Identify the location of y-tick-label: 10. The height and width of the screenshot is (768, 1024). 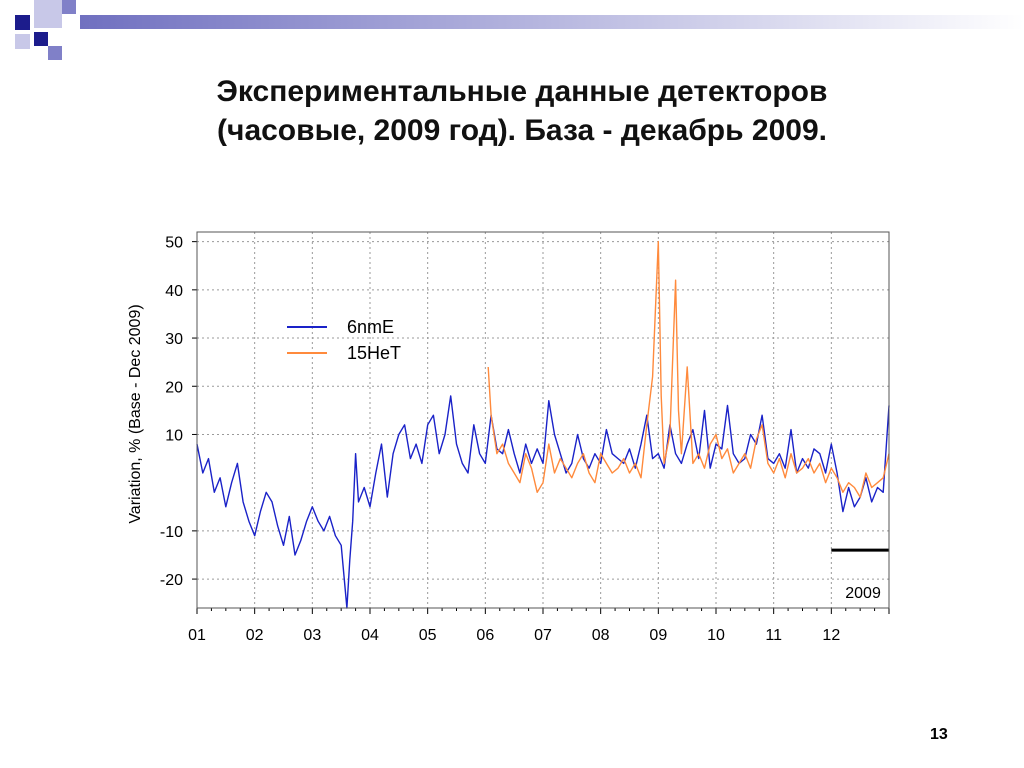
(174, 435).